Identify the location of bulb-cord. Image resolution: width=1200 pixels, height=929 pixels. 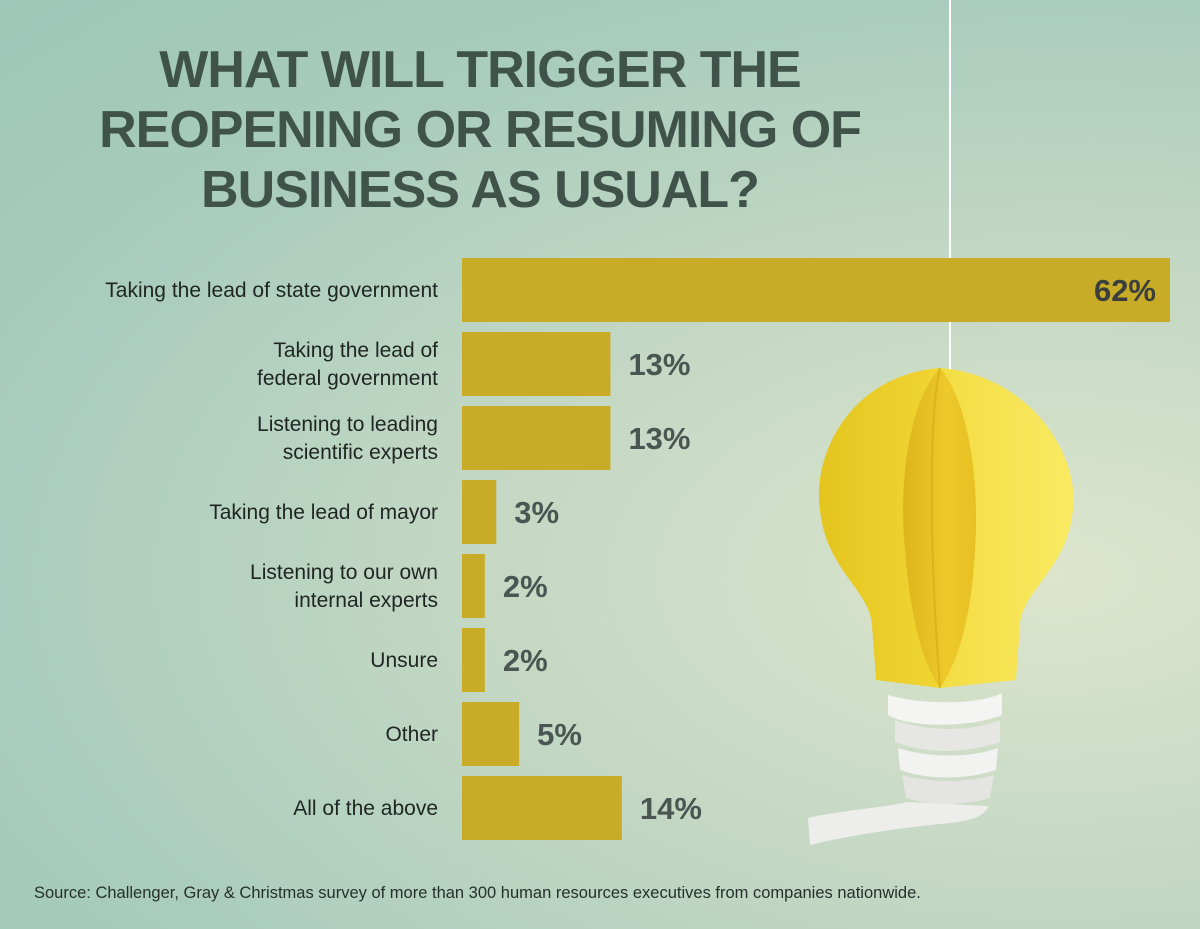
(950, 185).